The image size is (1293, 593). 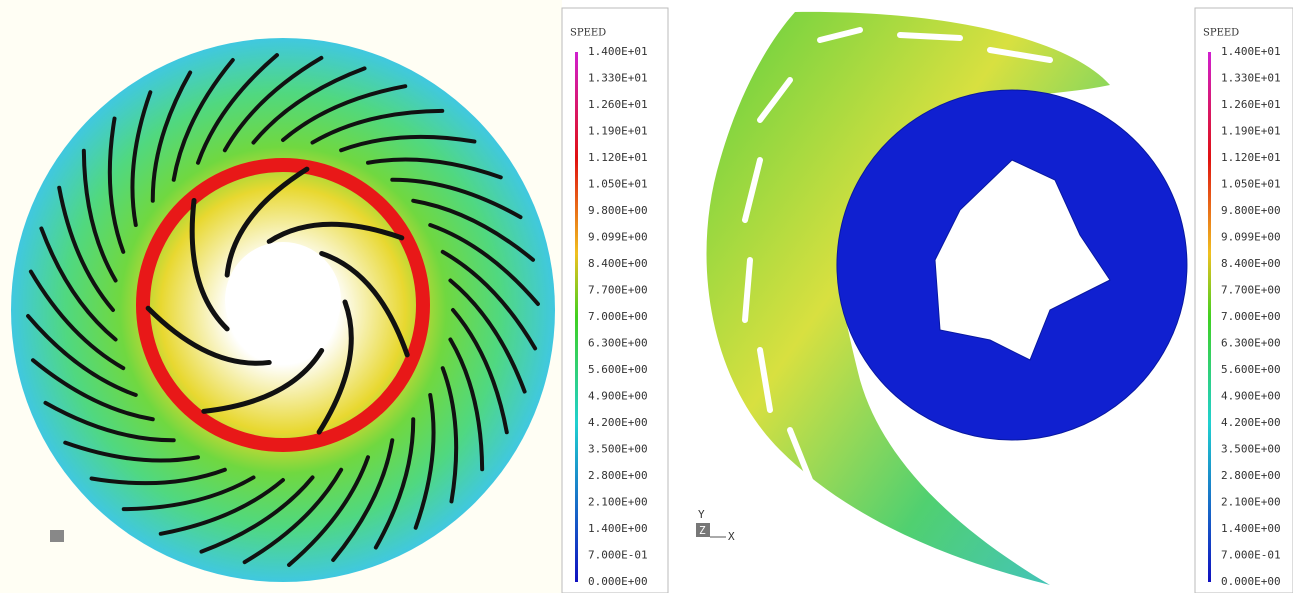 I want to click on legend-label: 3.500E+00, so click(x=618, y=449).